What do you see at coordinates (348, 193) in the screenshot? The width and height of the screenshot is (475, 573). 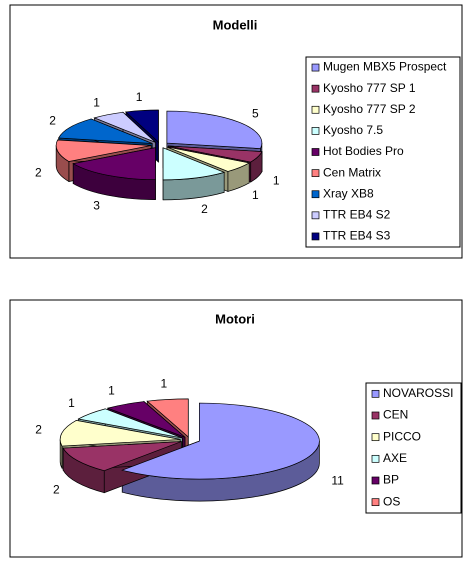 I see `legend-label: Xray XB8` at bounding box center [348, 193].